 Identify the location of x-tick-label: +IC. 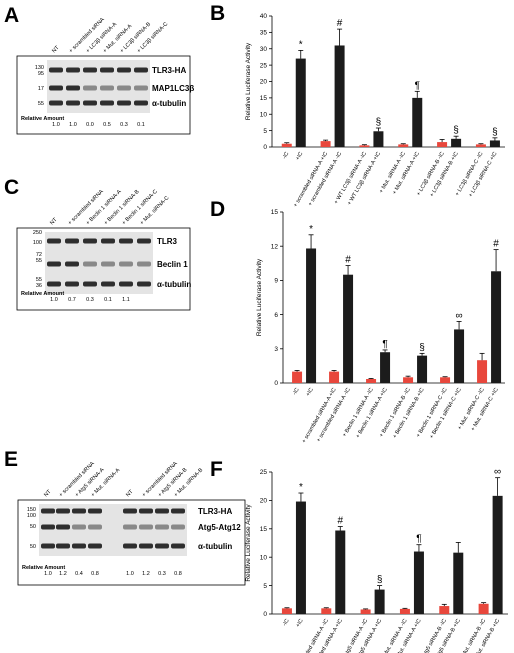
(300, 156).